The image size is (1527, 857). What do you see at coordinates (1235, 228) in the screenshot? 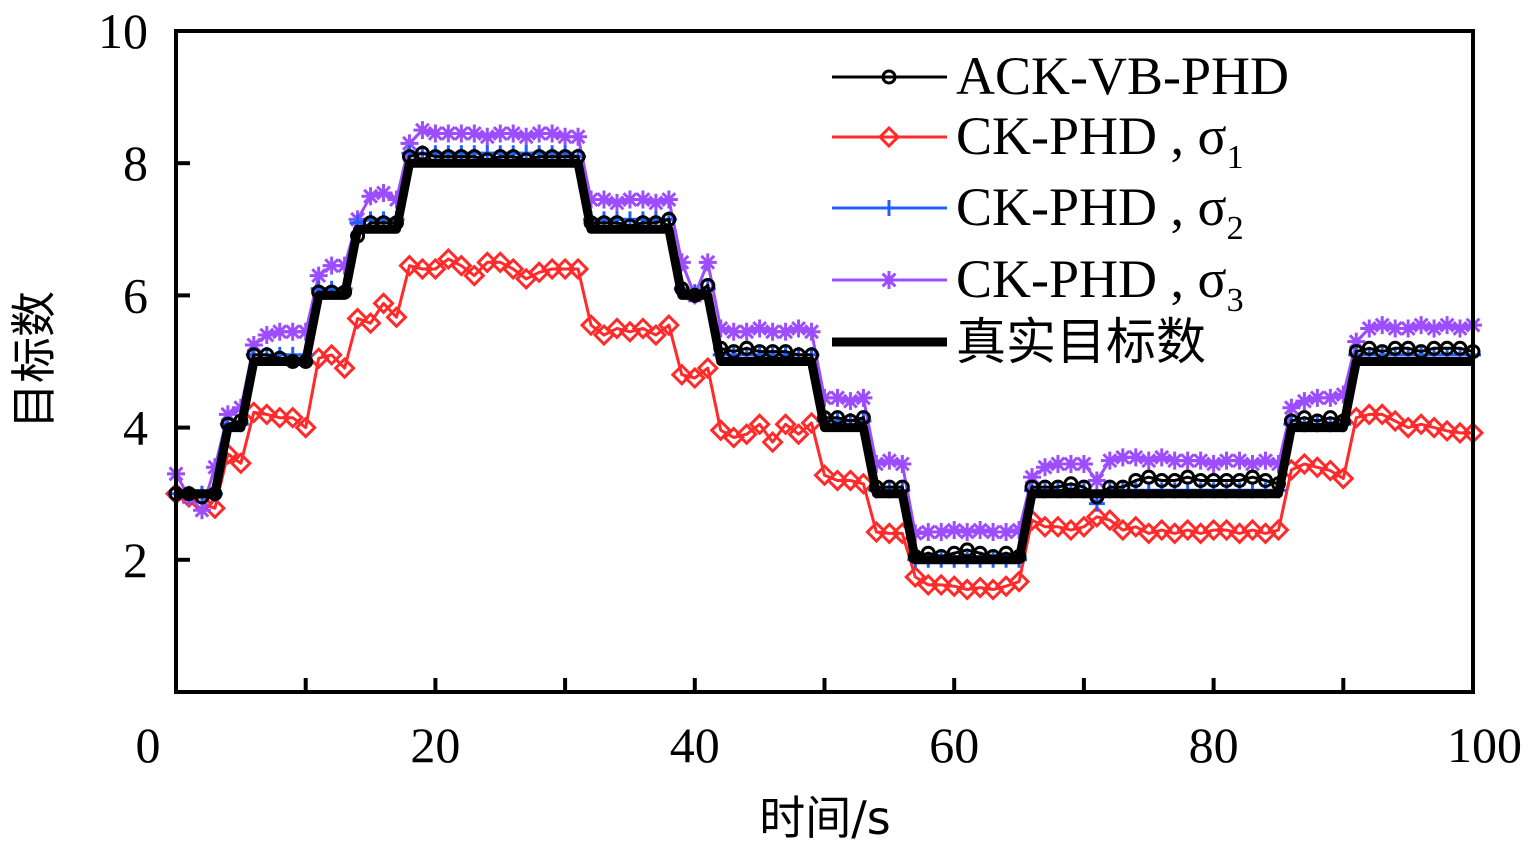
I see `legend-subscript: 2` at bounding box center [1235, 228].